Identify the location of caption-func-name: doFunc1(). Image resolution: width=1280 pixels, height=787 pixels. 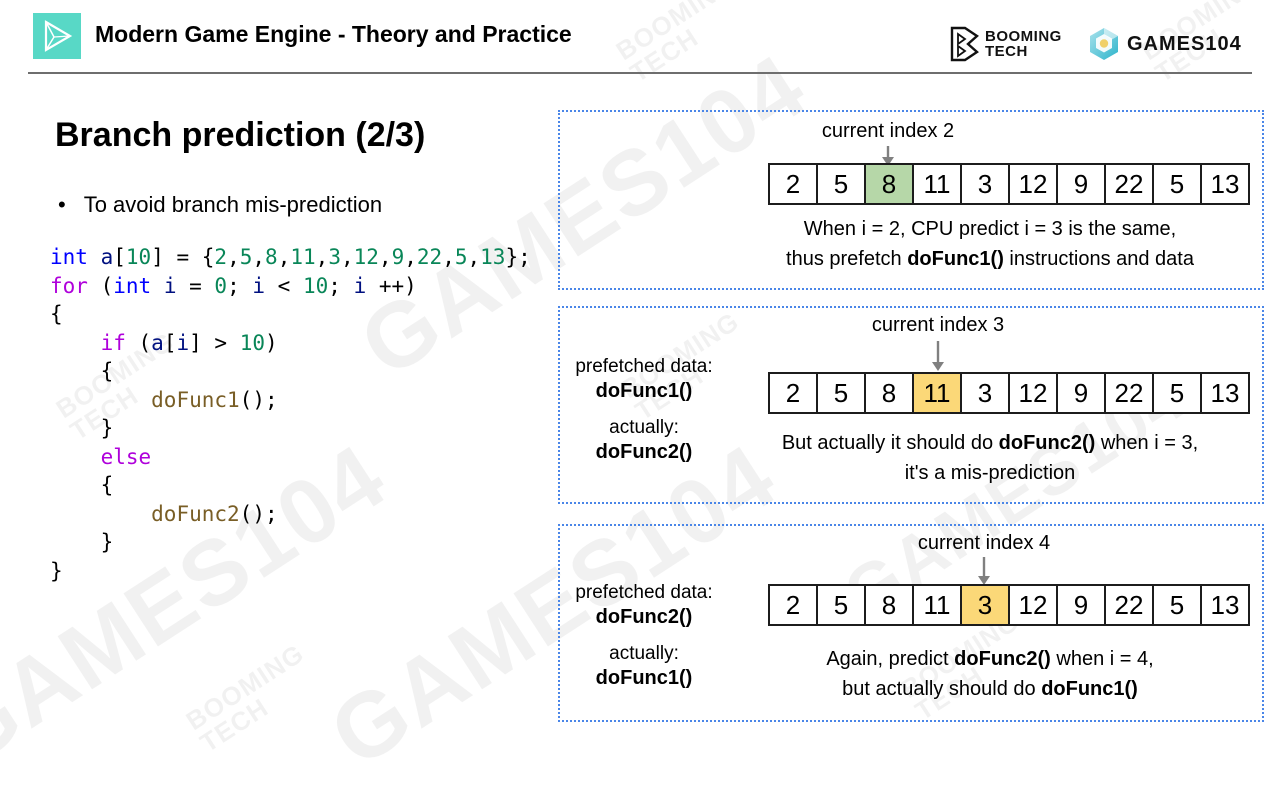
(955, 259).